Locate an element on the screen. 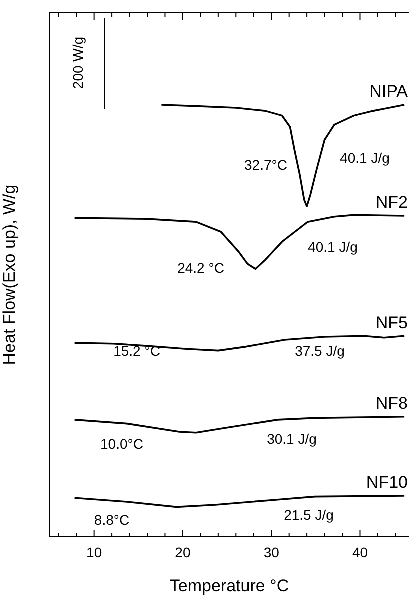  x-axis-title: Temperature °C is located at coordinates (230, 586).